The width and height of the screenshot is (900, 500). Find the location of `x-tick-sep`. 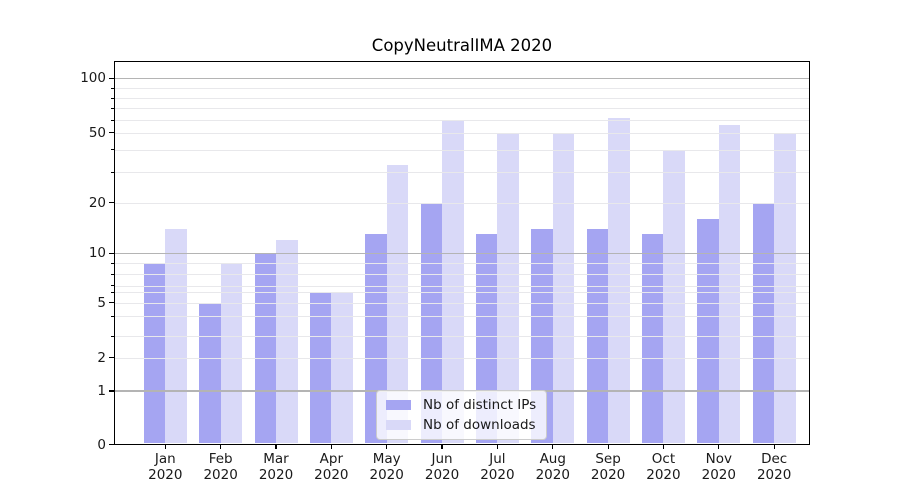

x-tick-sep is located at coordinates (608, 446).